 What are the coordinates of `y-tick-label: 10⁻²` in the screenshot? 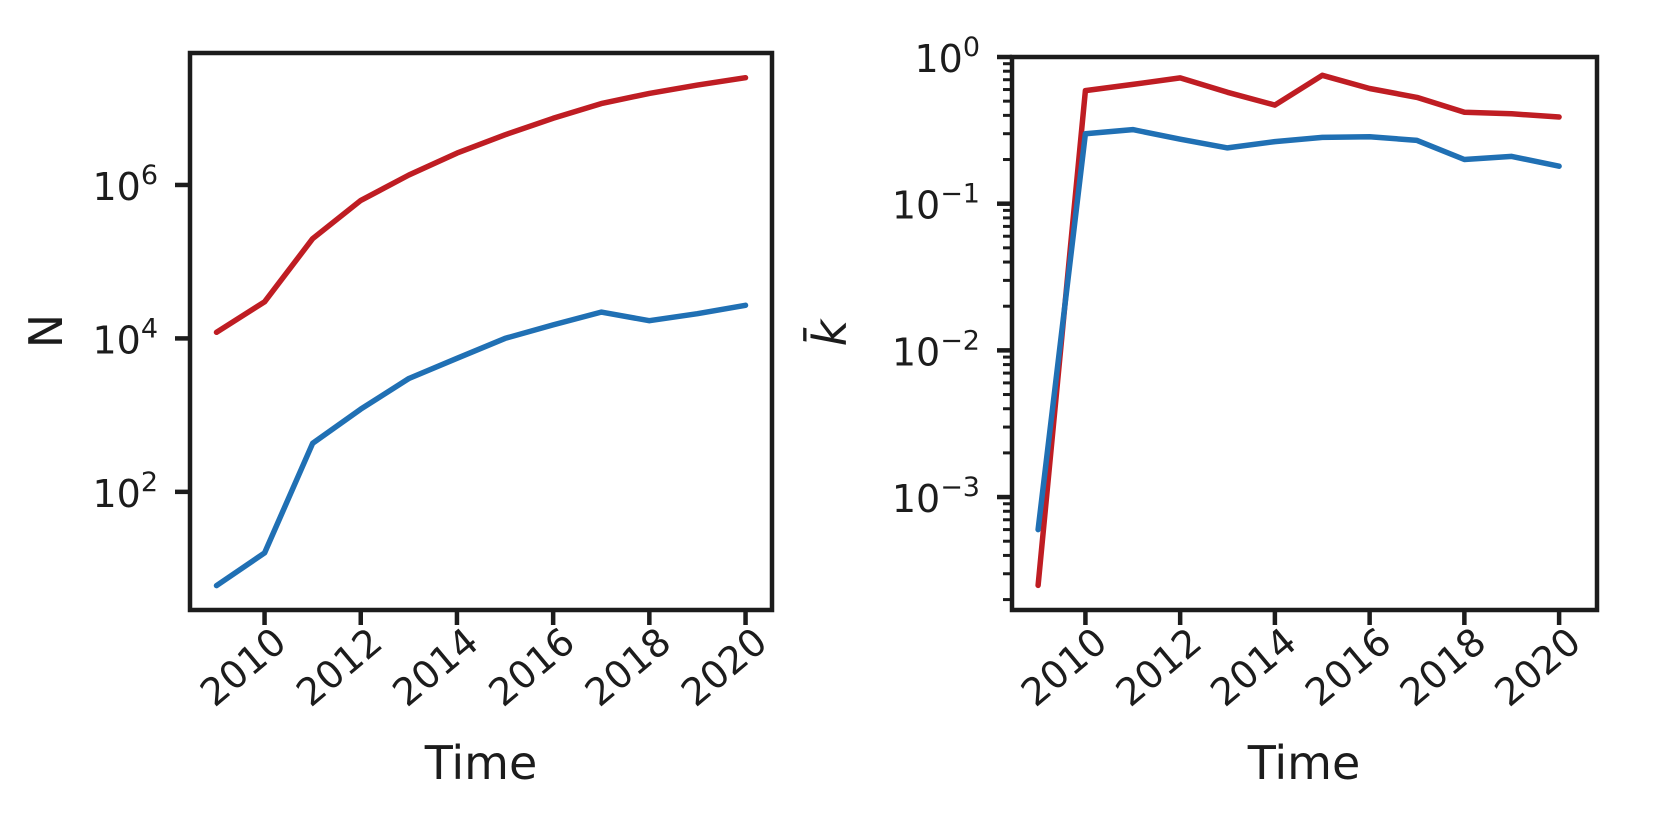 It's located at (936, 349).